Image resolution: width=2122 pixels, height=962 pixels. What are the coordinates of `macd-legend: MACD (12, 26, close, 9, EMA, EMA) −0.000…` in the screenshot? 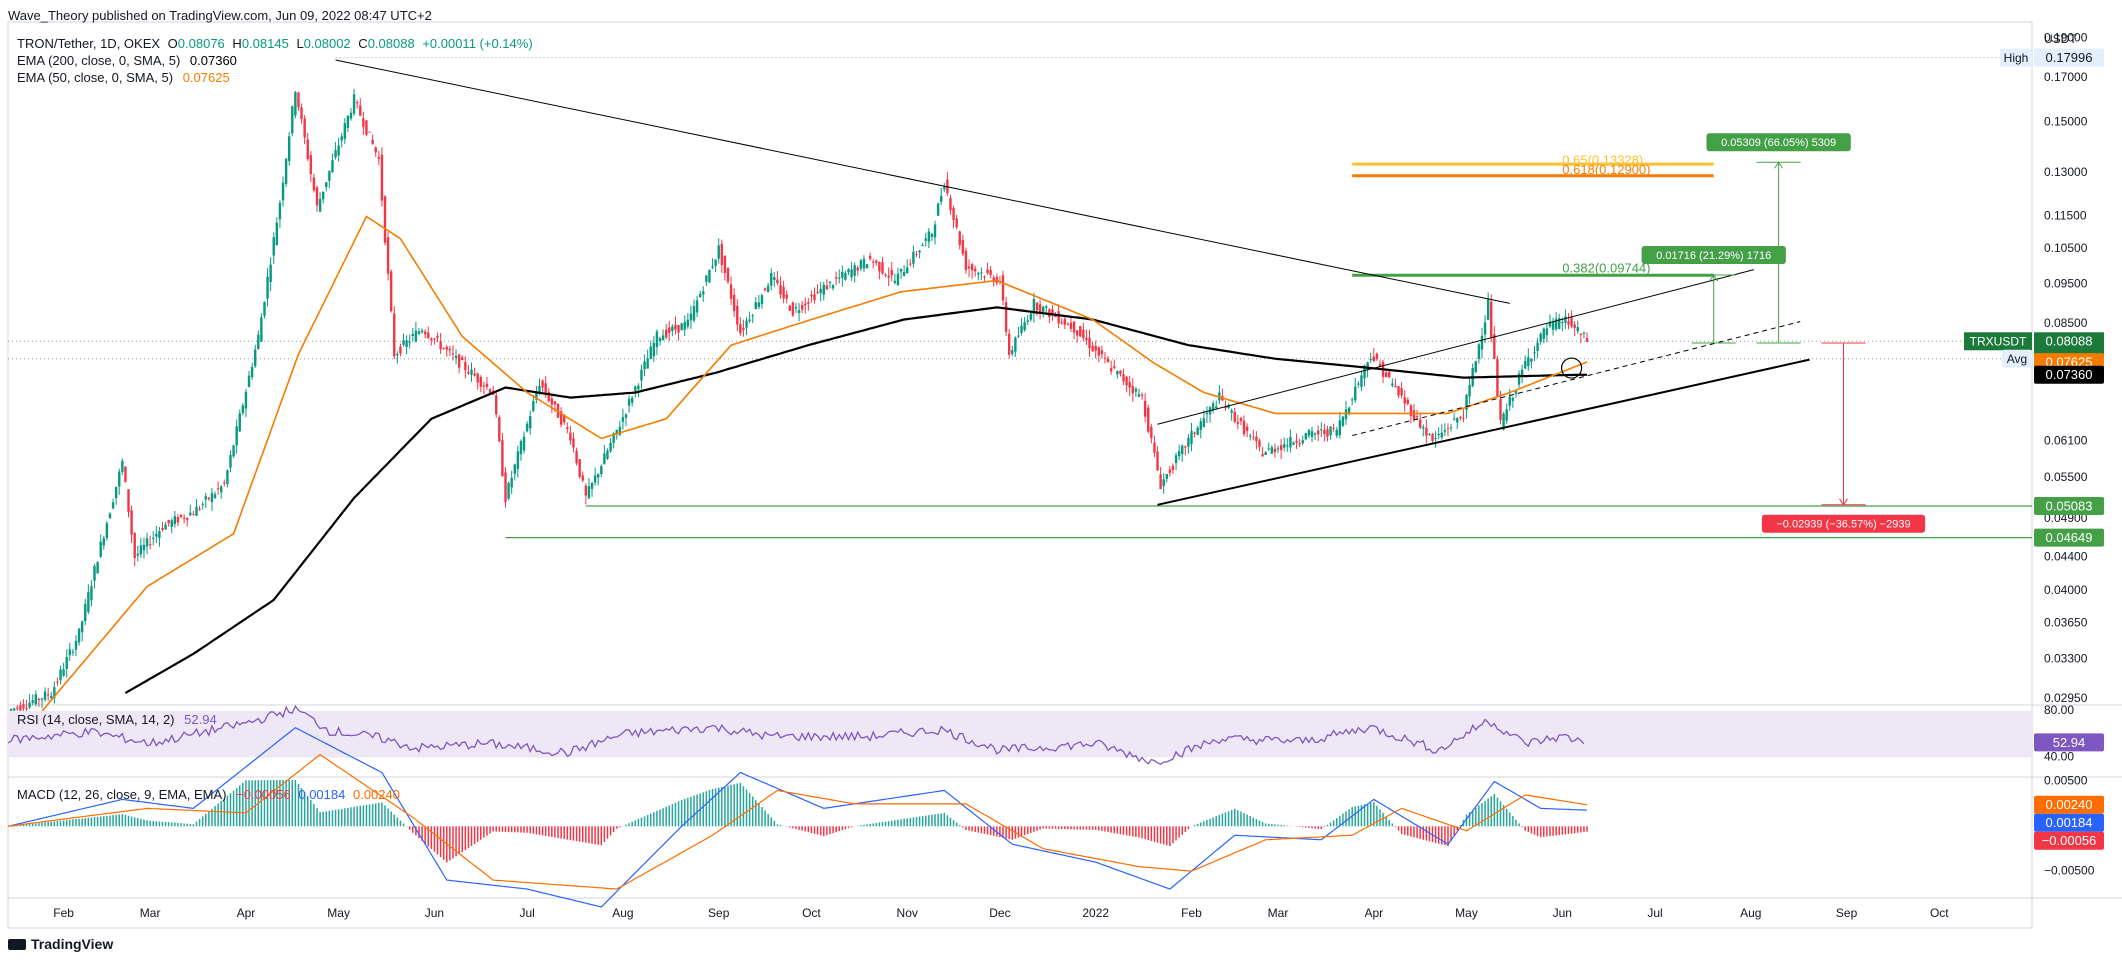 It's located at (208, 794).